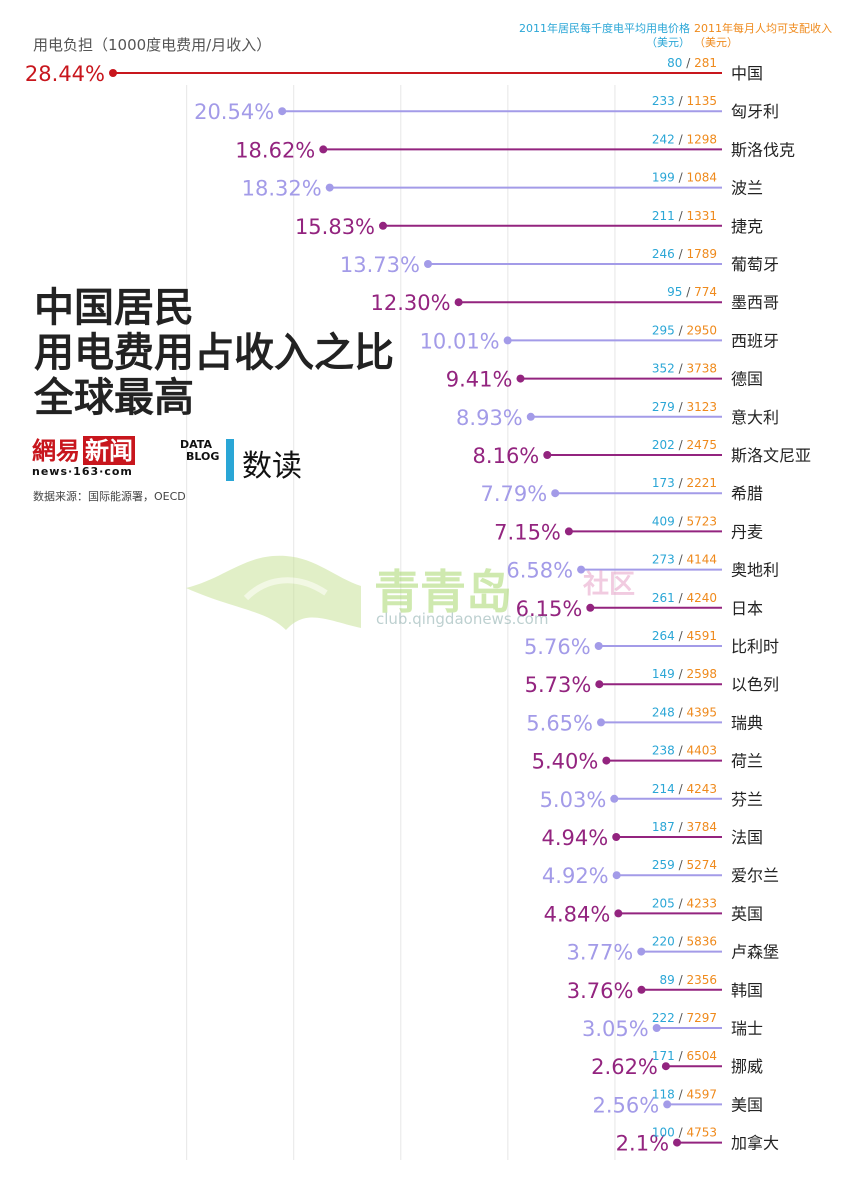 This screenshot has width=850, height=1181. I want to click on country-label: 西班牙, so click(755, 340).